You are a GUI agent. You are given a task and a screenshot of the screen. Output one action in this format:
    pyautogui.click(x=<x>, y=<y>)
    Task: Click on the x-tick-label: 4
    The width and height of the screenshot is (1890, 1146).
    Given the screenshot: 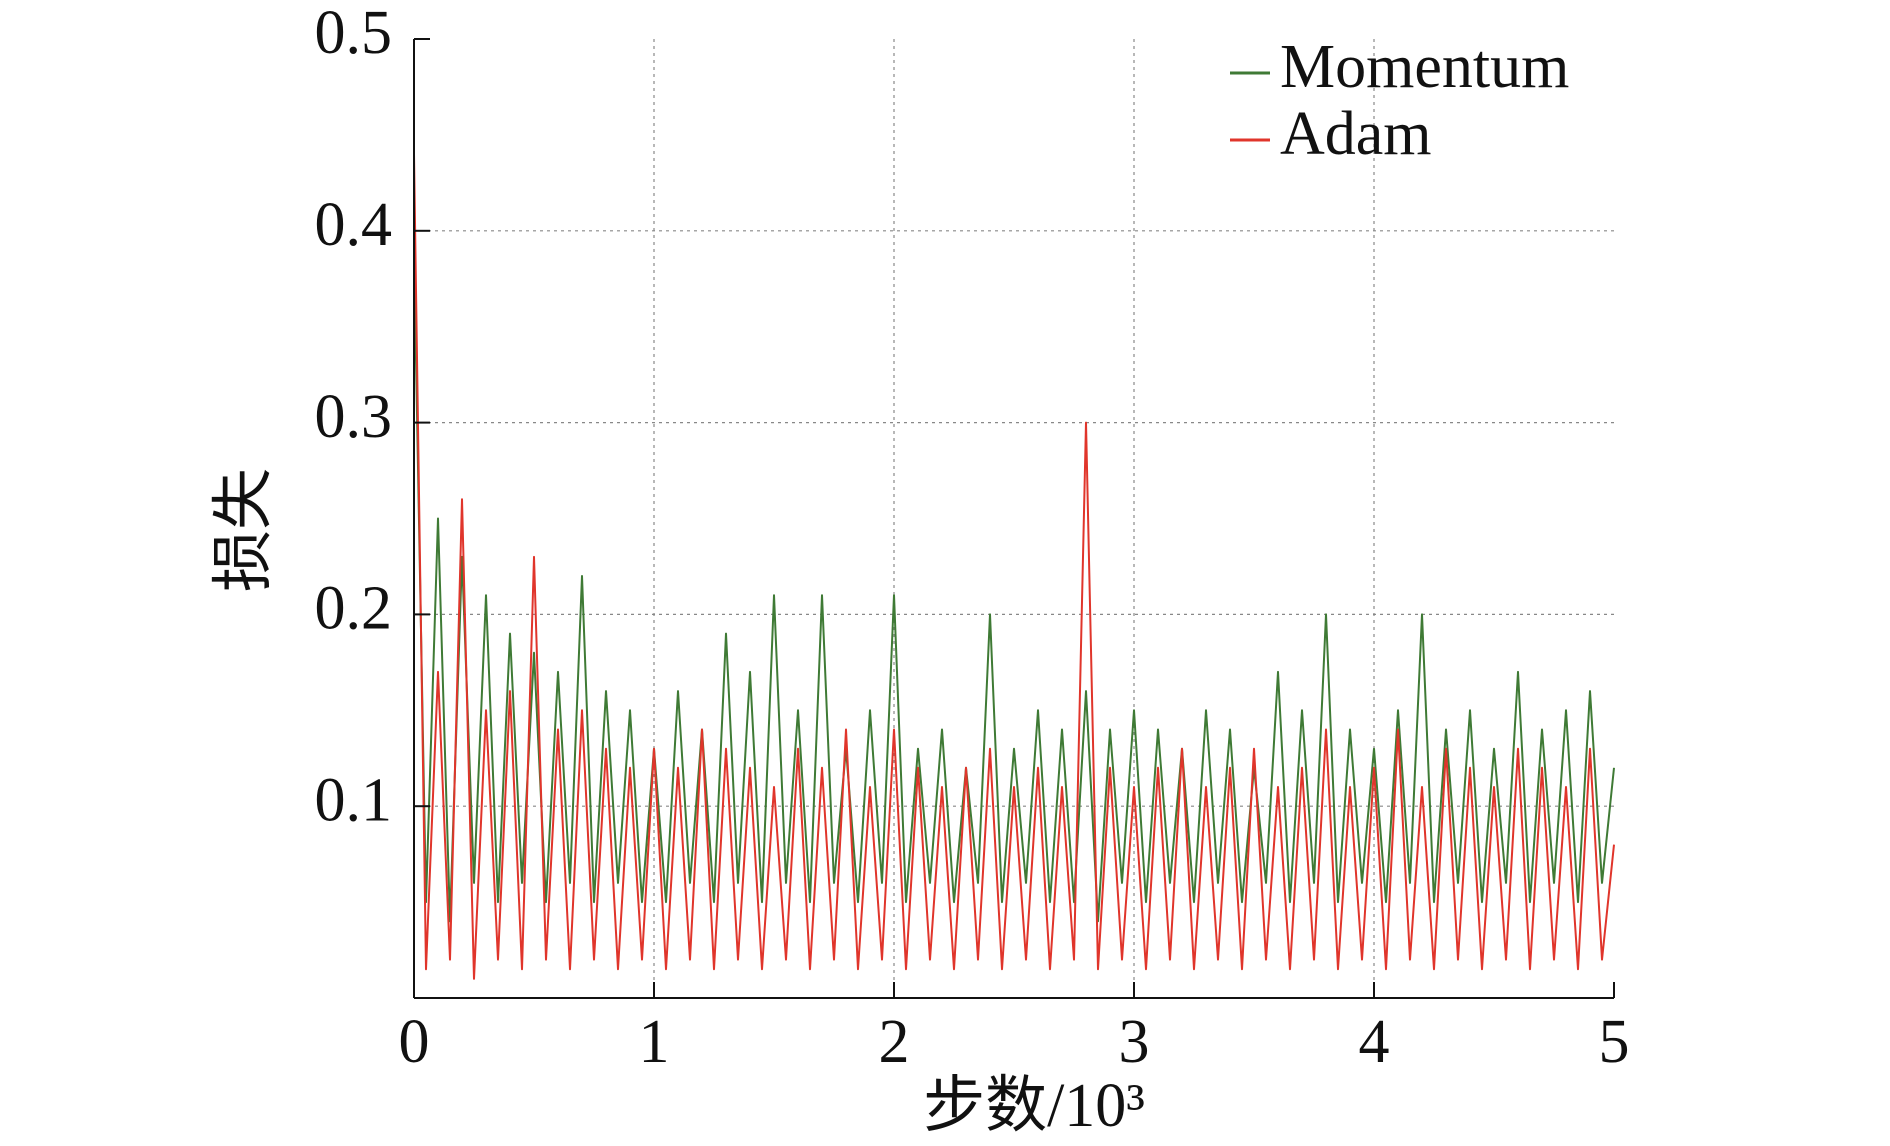 What is the action you would take?
    pyautogui.click(x=1374, y=1042)
    